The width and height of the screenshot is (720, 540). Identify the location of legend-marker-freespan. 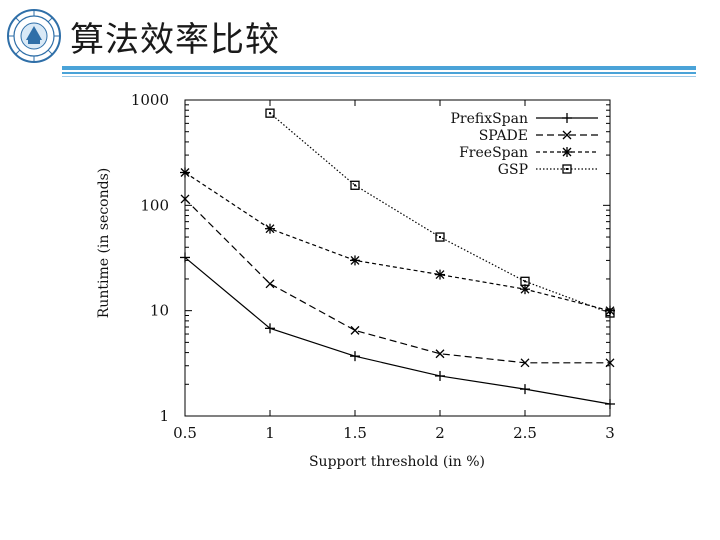
(567, 152).